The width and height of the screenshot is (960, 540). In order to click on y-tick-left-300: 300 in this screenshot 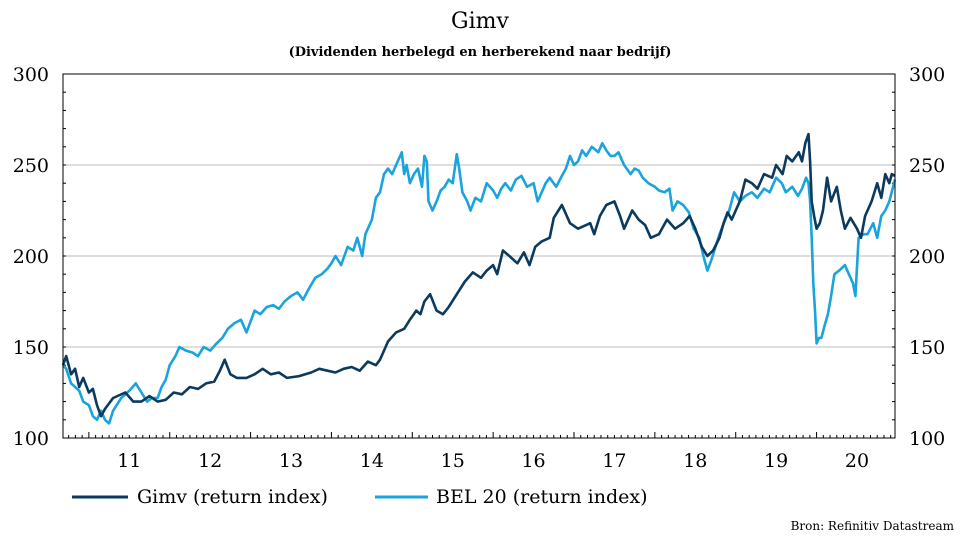, I will do `click(31, 75)`.